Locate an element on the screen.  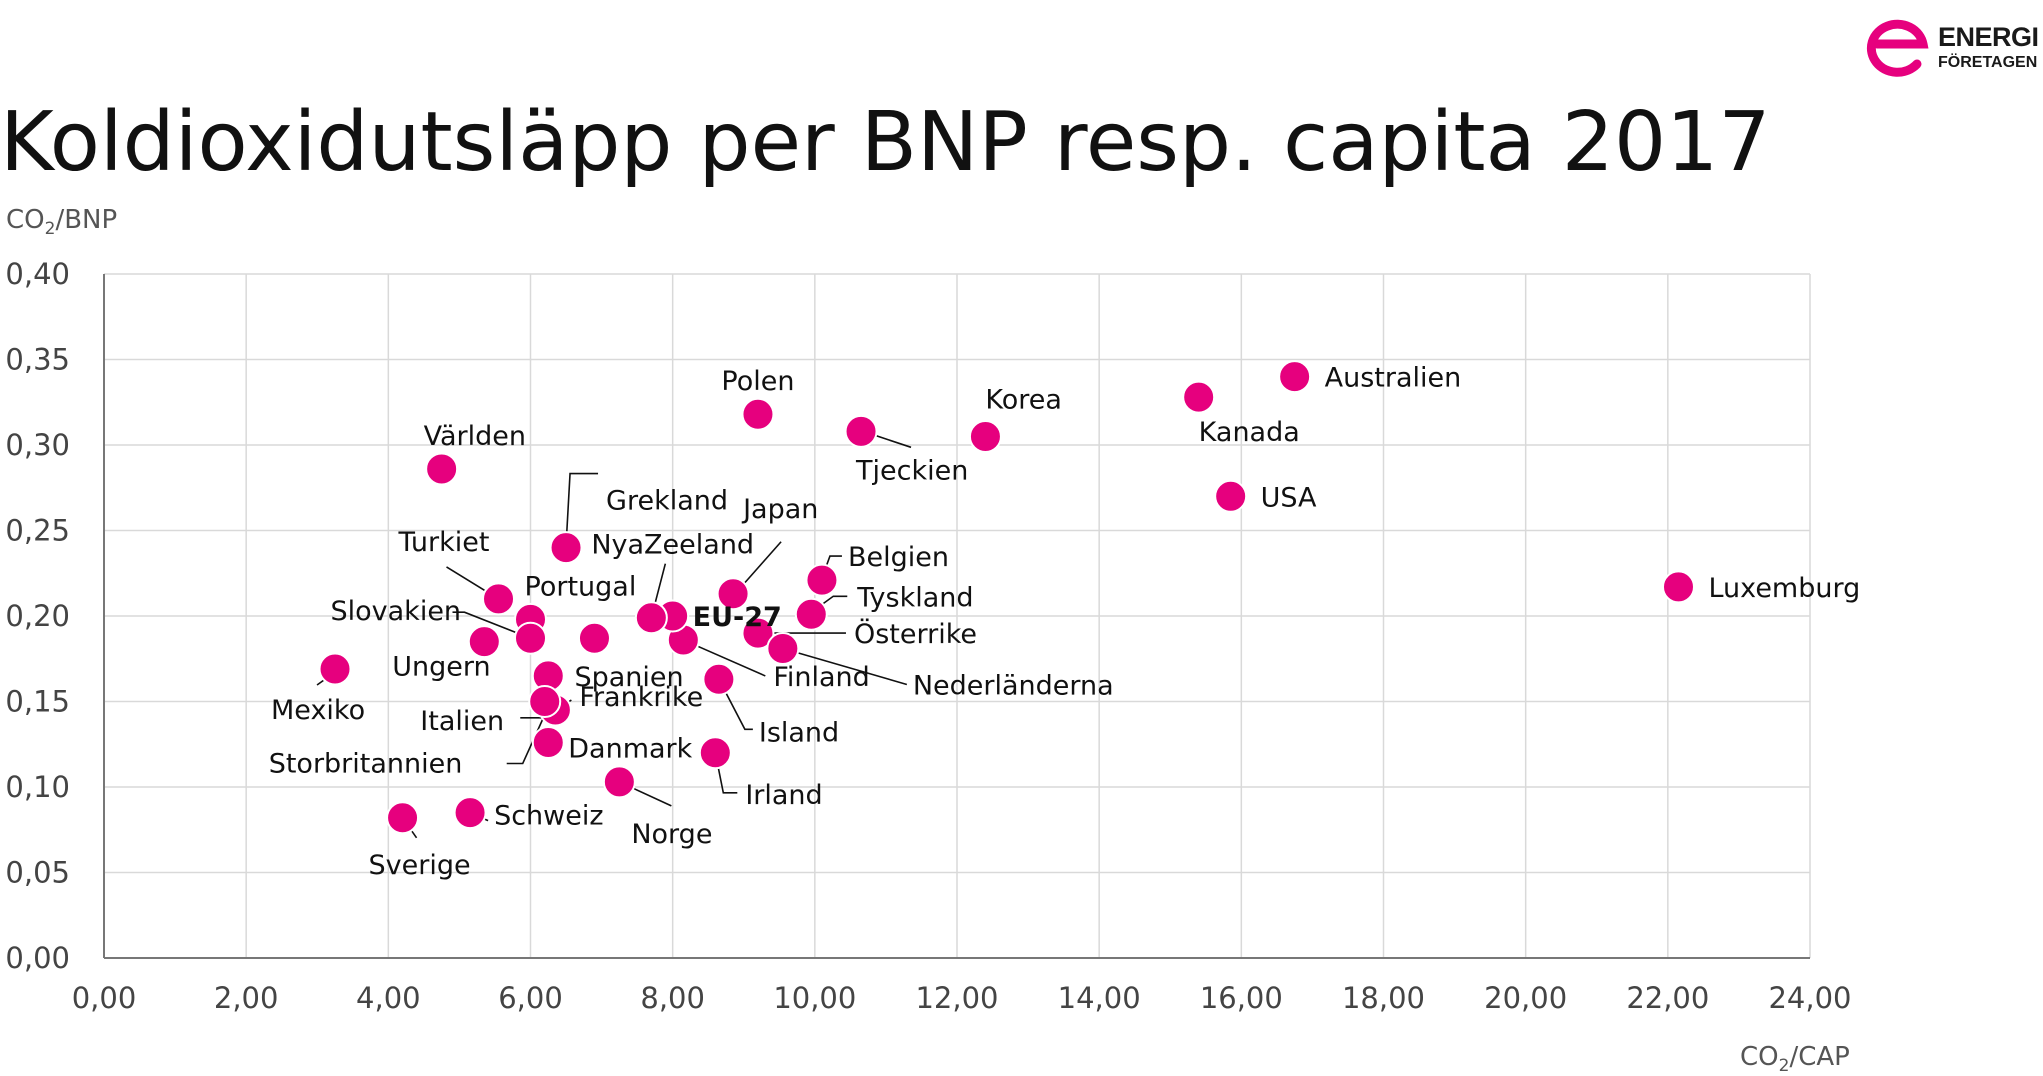
data-label: Irland is located at coordinates (783, 795).